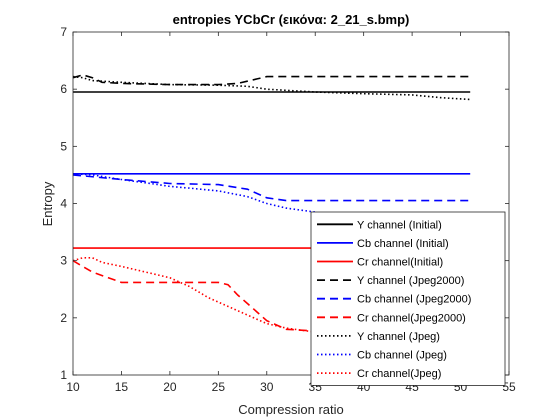 This screenshot has width=560, height=420. Describe the element at coordinates (509, 387) in the screenshot. I see `x-tick-label: 55` at that location.